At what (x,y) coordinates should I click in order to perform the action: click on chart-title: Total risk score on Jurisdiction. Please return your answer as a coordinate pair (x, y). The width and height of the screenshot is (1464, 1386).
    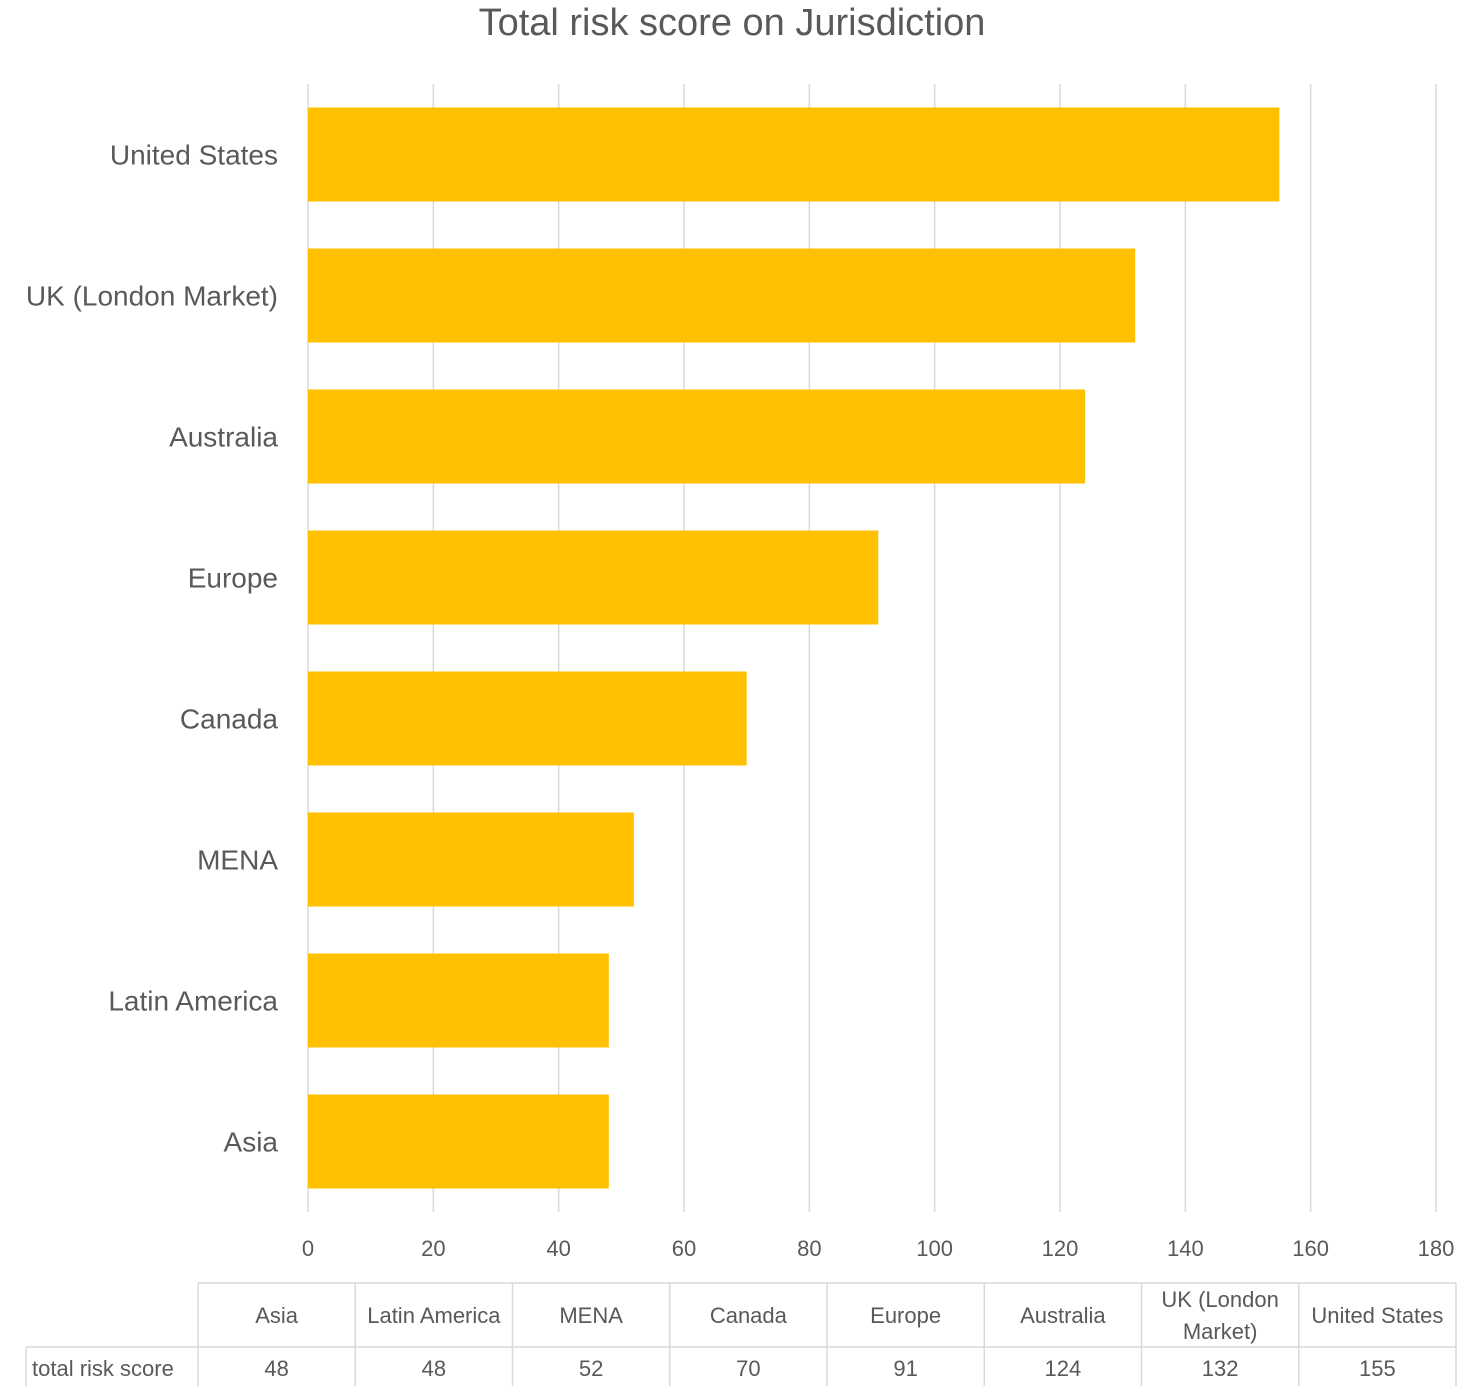
    Looking at the image, I should click on (732, 23).